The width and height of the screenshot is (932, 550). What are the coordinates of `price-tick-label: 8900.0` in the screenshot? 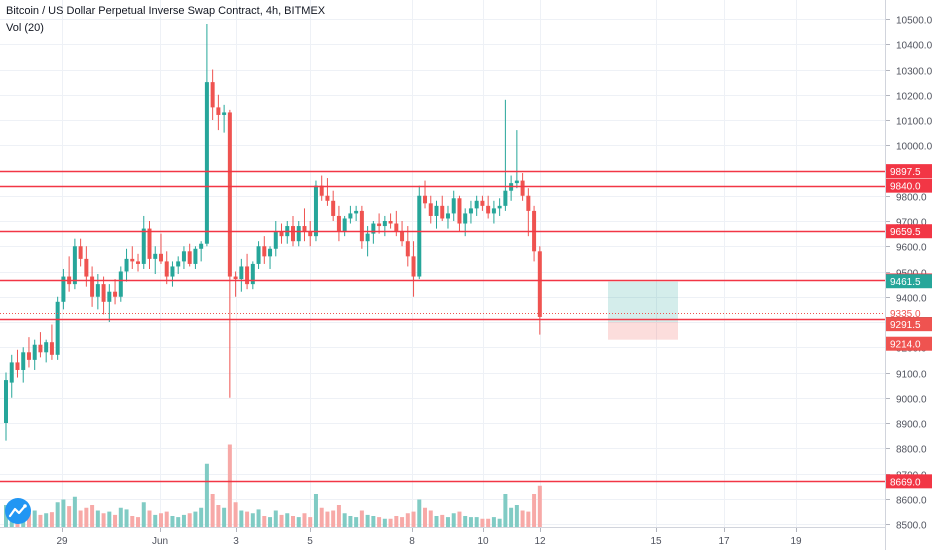 It's located at (911, 425).